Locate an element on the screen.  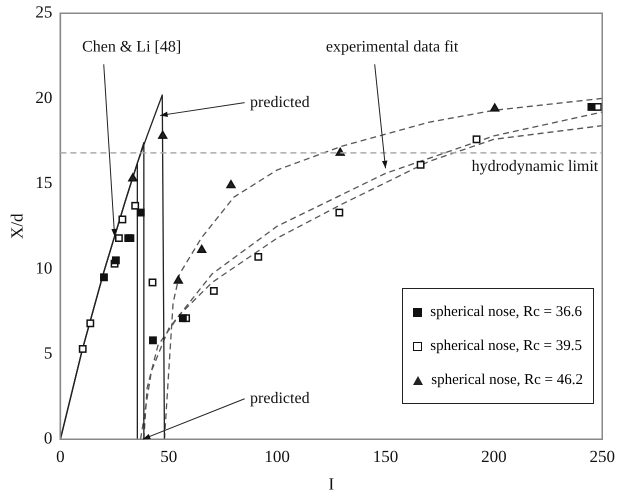
x-tick-label: 200 is located at coordinates (494, 456).